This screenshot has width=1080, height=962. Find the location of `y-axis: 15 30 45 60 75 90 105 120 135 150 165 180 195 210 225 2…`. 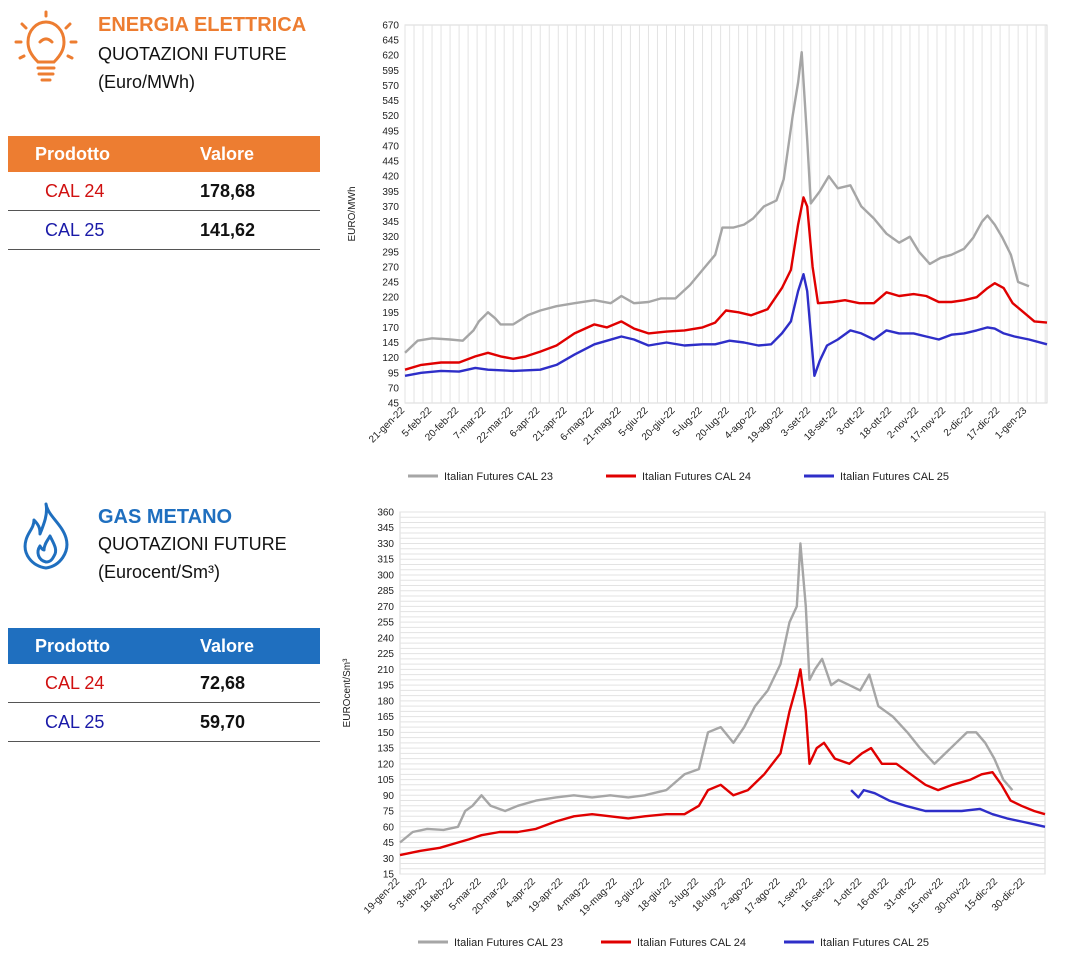

y-axis: 15 30 45 60 75 90 105 120 135 150 165 180 195 210 225 2… is located at coordinates (385, 694).